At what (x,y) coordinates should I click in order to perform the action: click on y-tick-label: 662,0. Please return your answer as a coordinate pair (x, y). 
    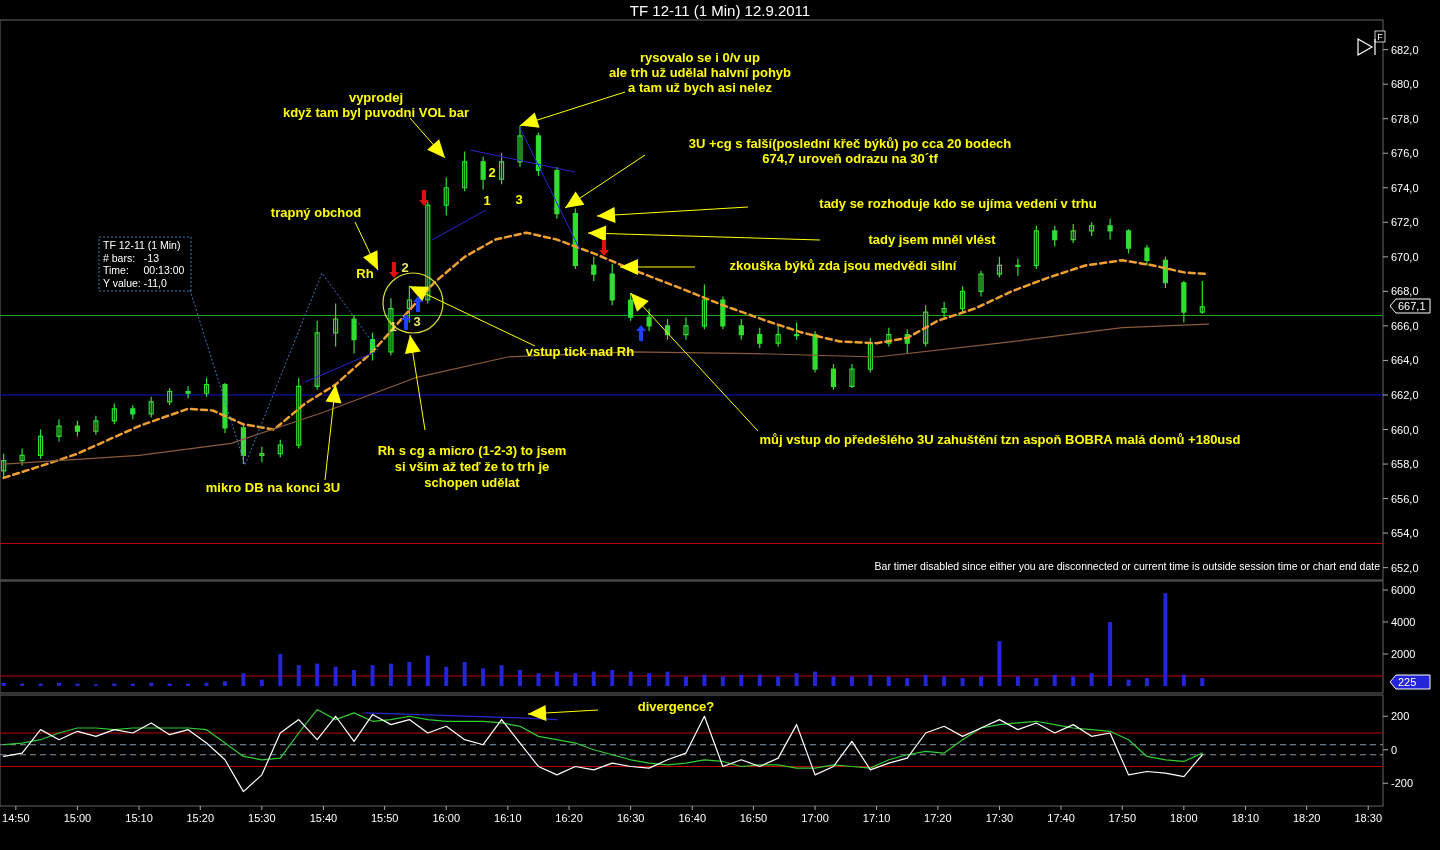
    Looking at the image, I should click on (1405, 394).